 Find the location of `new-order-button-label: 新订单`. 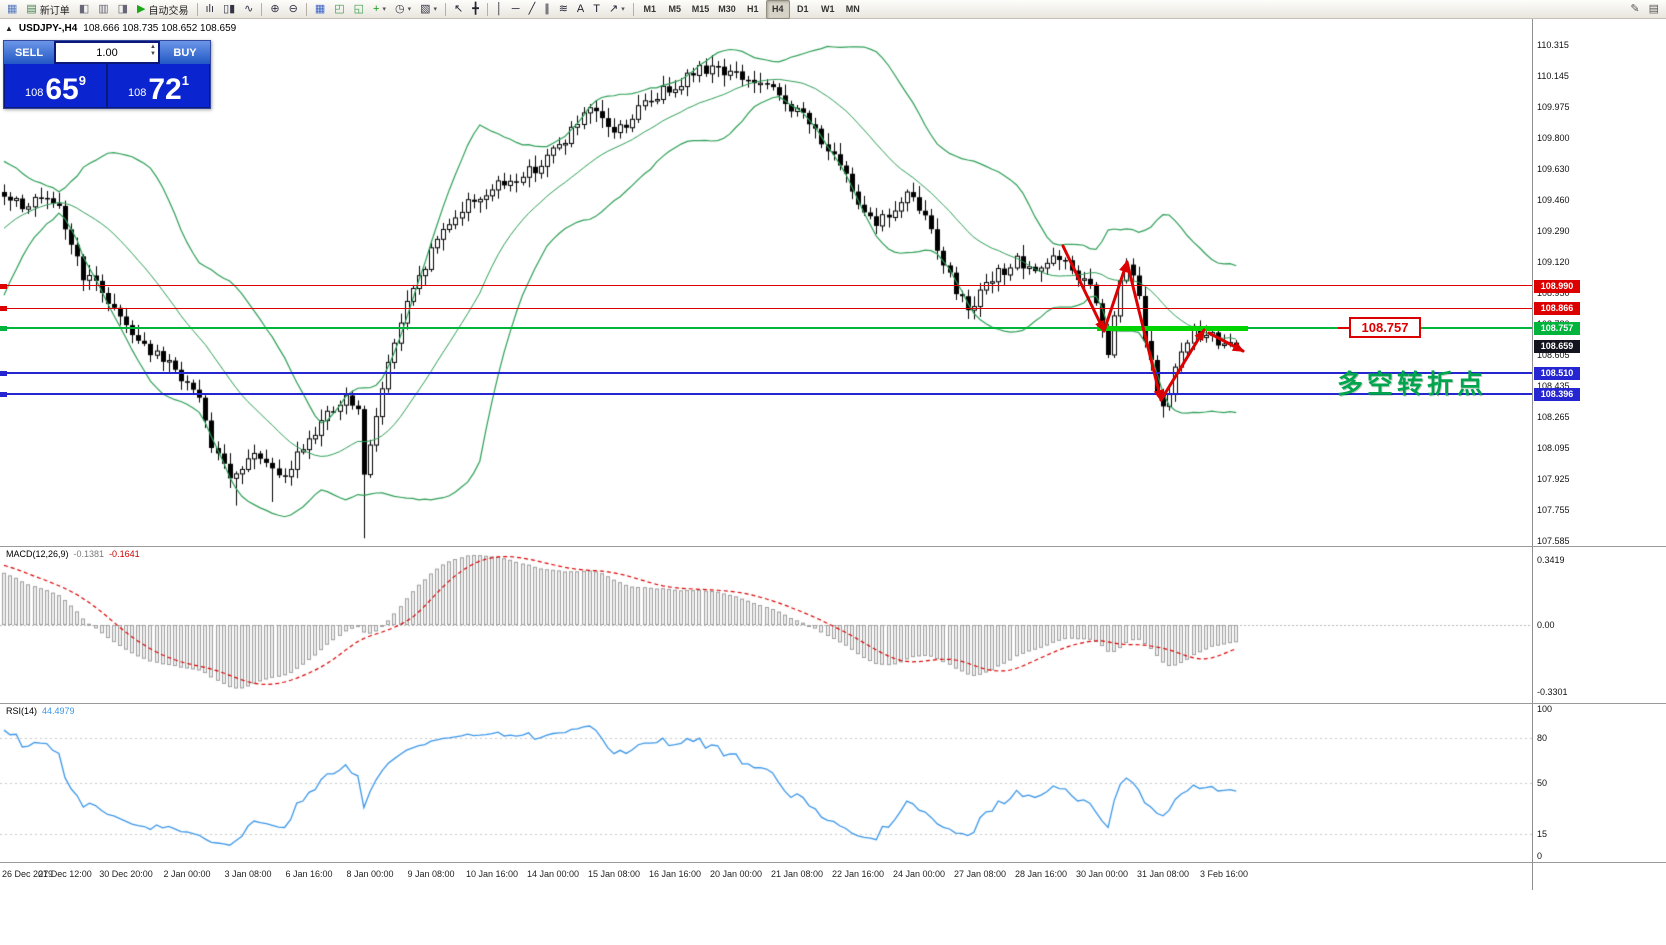

new-order-button-label: 新订单 is located at coordinates (54, 11).